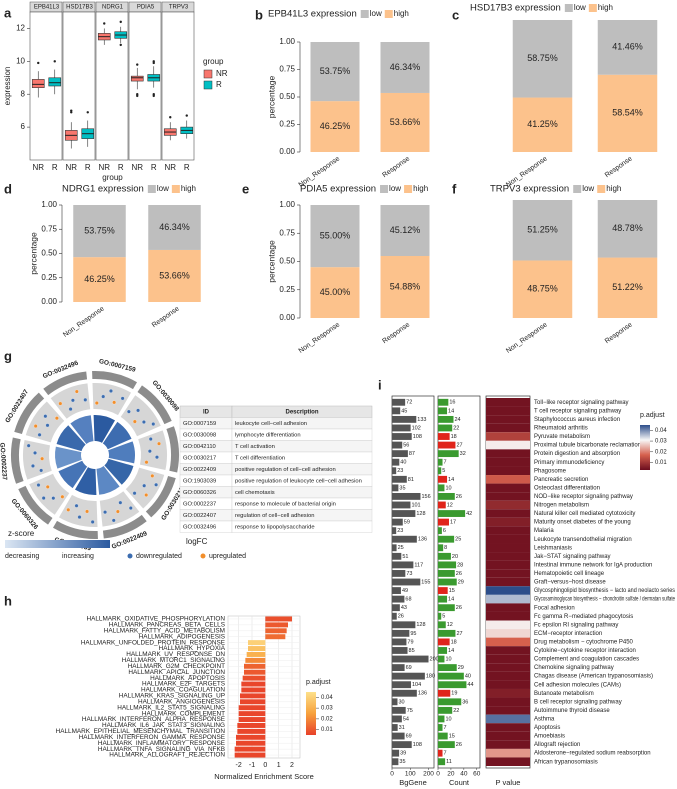 Image resolution: width=677 pixels, height=789 pixels. What do you see at coordinates (163, 188) in the screenshot?
I see `legend-label: low` at bounding box center [163, 188].